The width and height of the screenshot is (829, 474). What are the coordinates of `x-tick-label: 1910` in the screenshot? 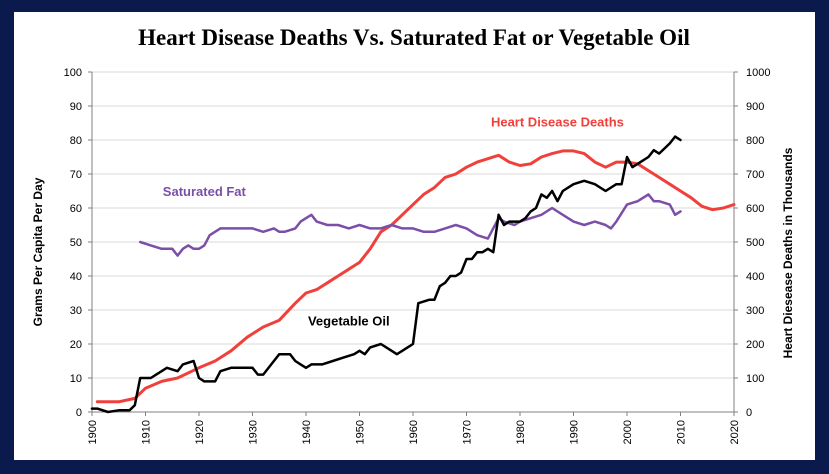 It's located at (147, 432).